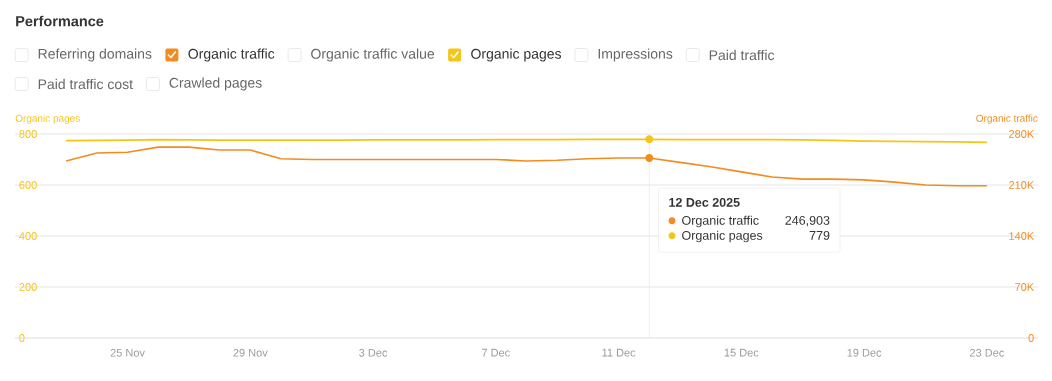 The image size is (1052, 381). I want to click on x-tick-label: 23 Dec, so click(987, 352).